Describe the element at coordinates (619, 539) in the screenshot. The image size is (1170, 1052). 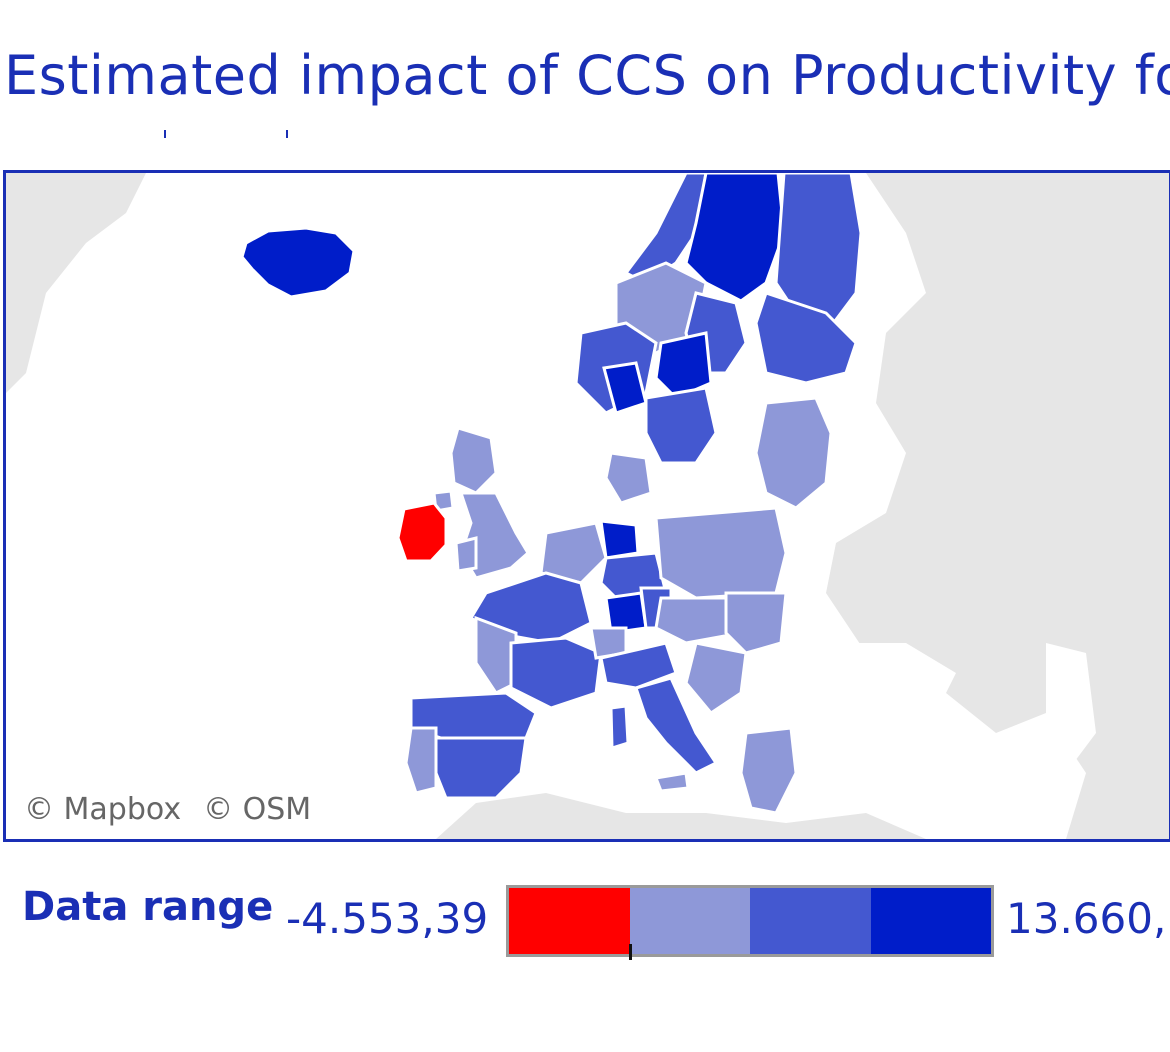
I see `region-germany-north` at that location.